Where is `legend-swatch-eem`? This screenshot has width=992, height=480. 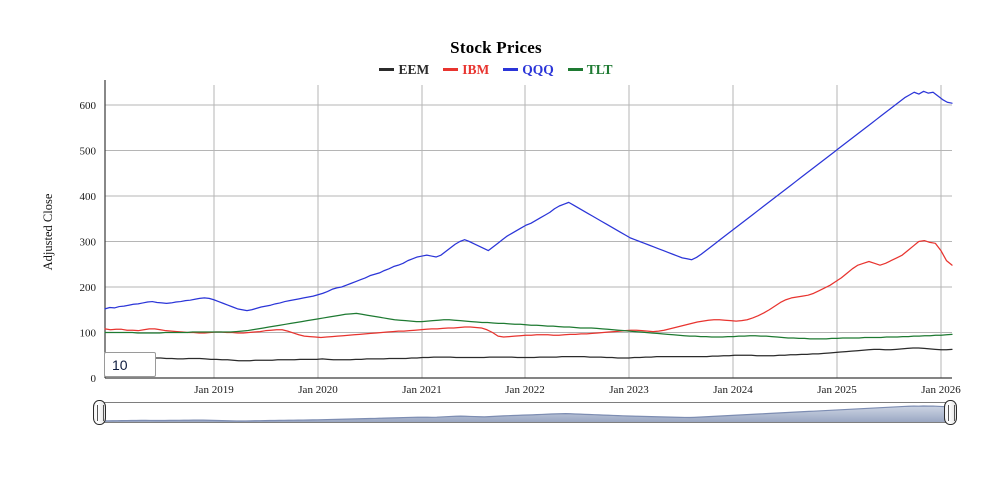 legend-swatch-eem is located at coordinates (387, 70).